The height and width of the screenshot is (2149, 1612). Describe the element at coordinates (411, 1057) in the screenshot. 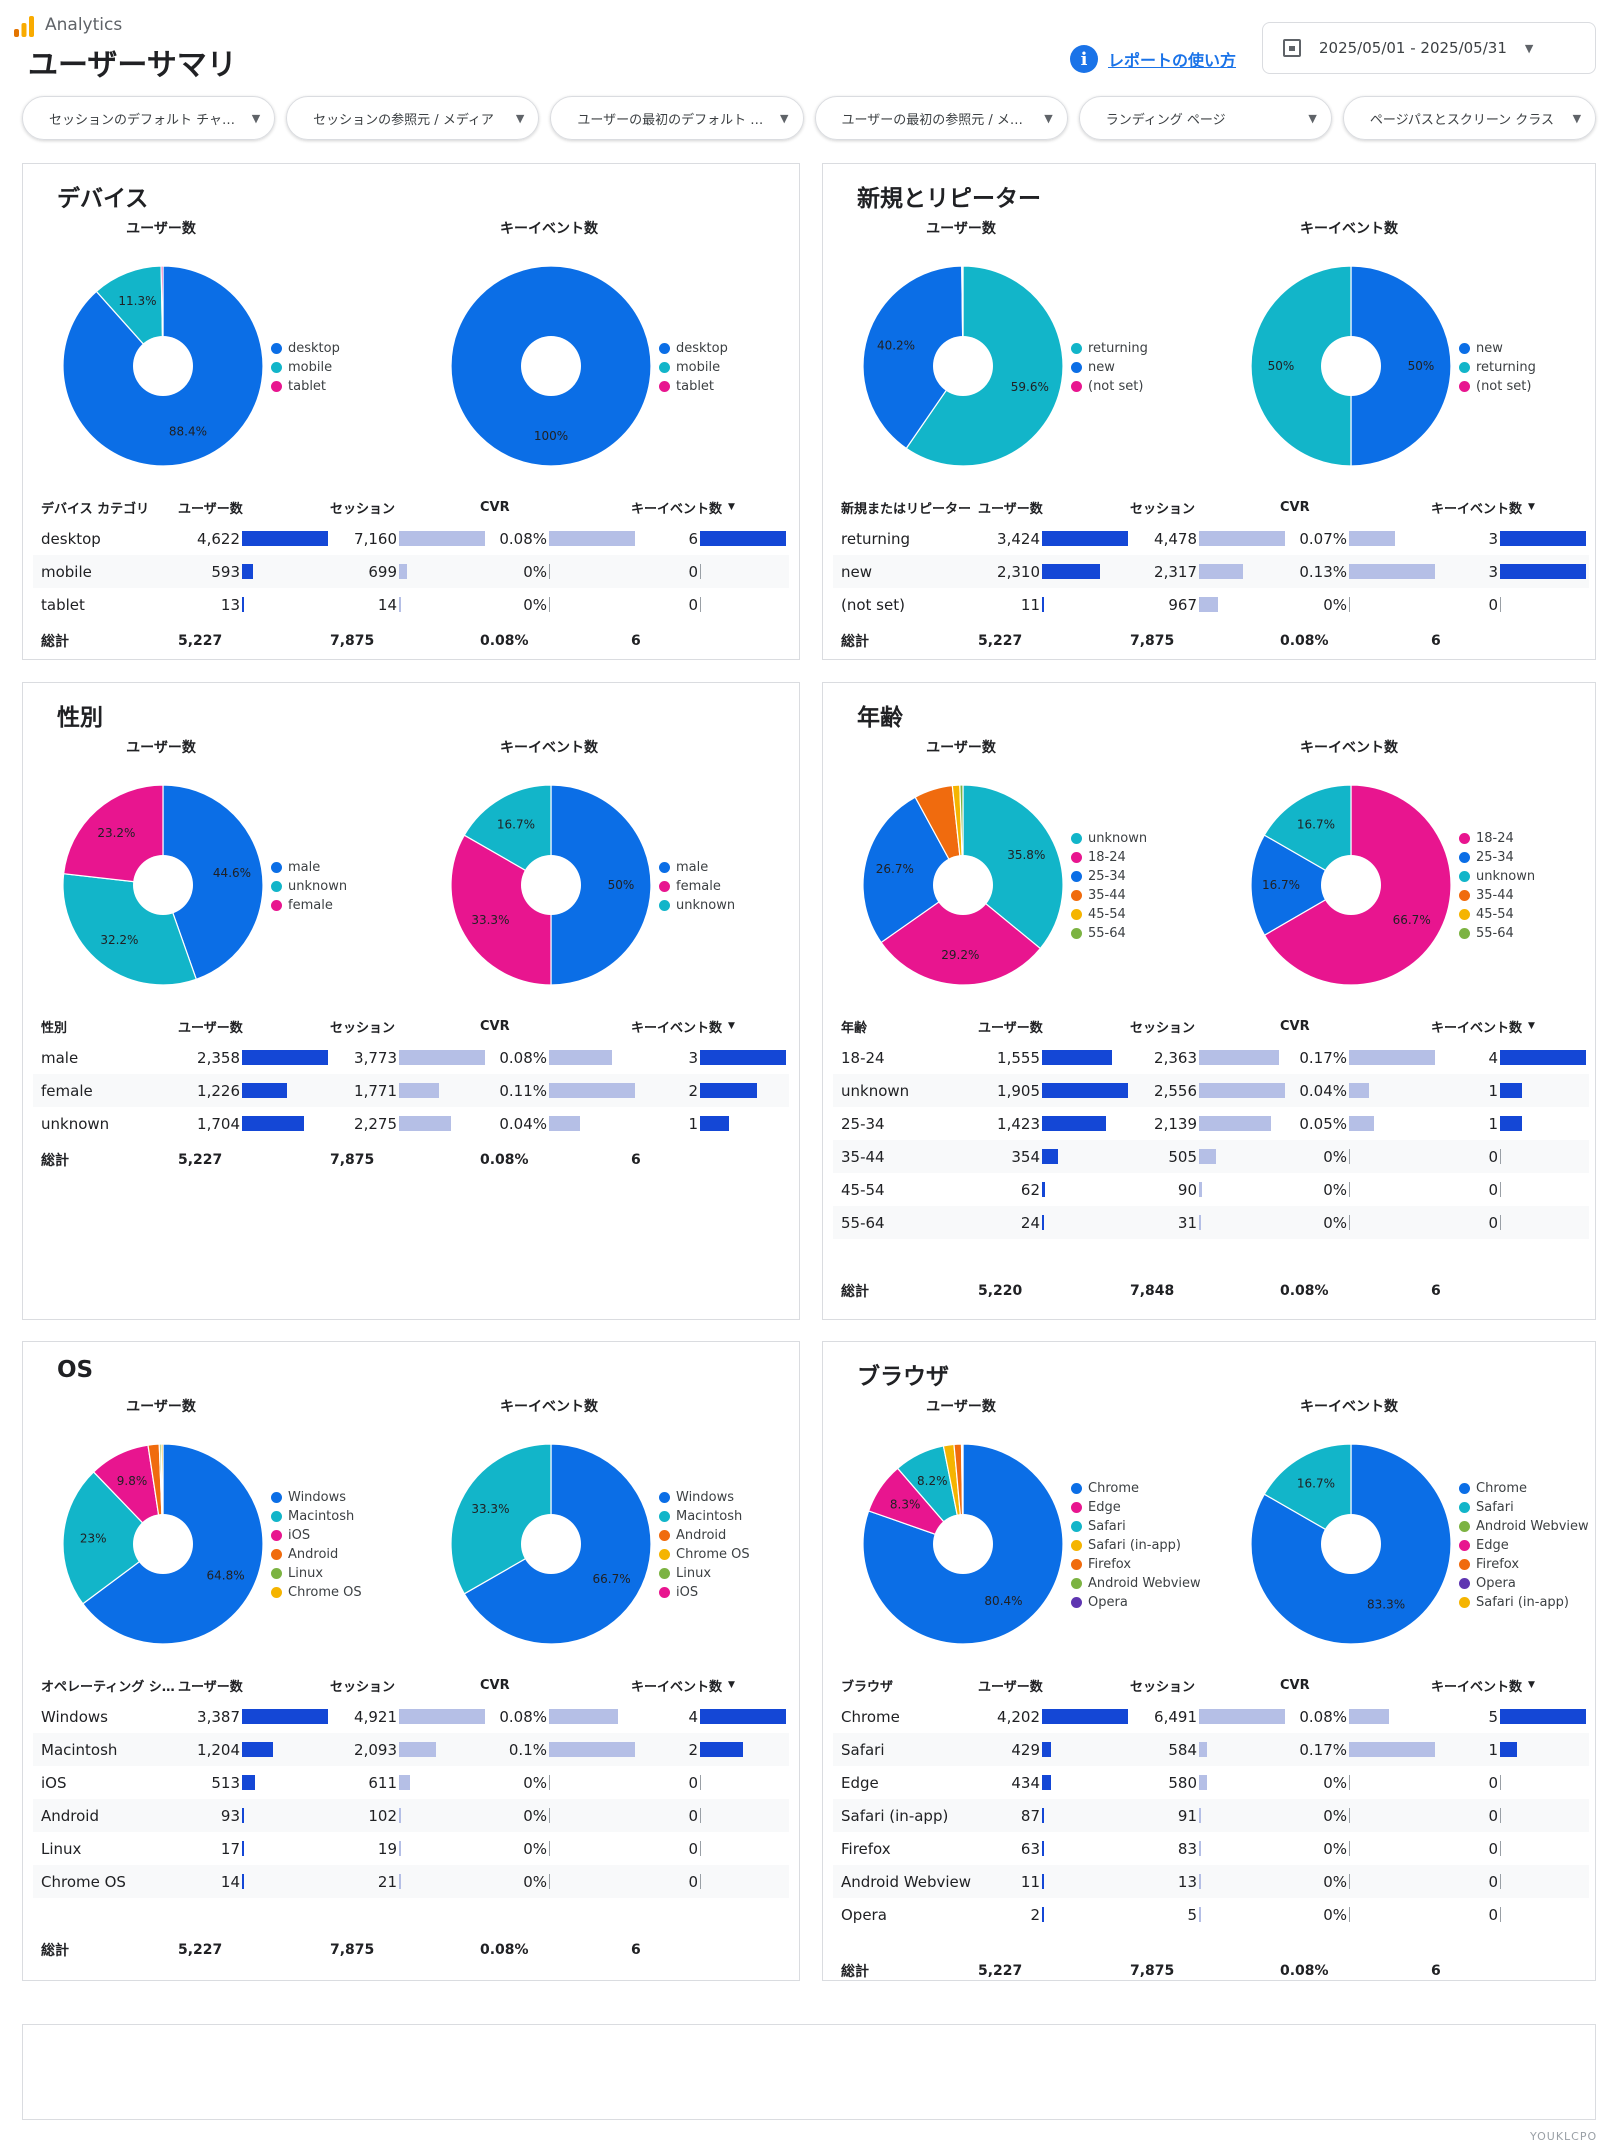

I see `table-row: male 2,358 3,773 0.08% 3` at that location.